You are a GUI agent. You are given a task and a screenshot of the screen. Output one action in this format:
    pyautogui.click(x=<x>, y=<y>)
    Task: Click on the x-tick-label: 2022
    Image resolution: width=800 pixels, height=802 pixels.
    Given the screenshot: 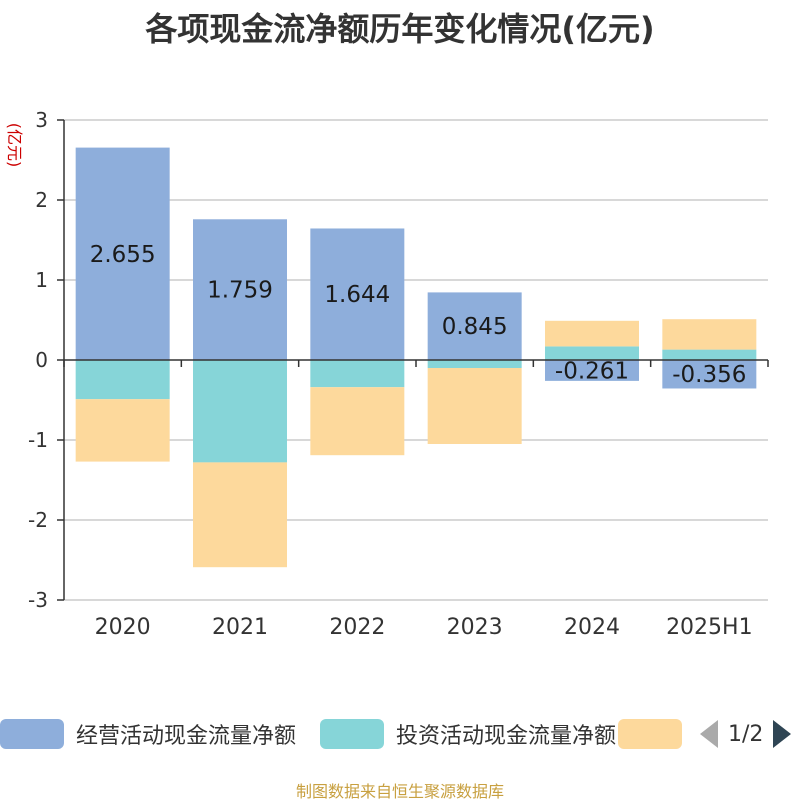 What is the action you would take?
    pyautogui.click(x=357, y=627)
    